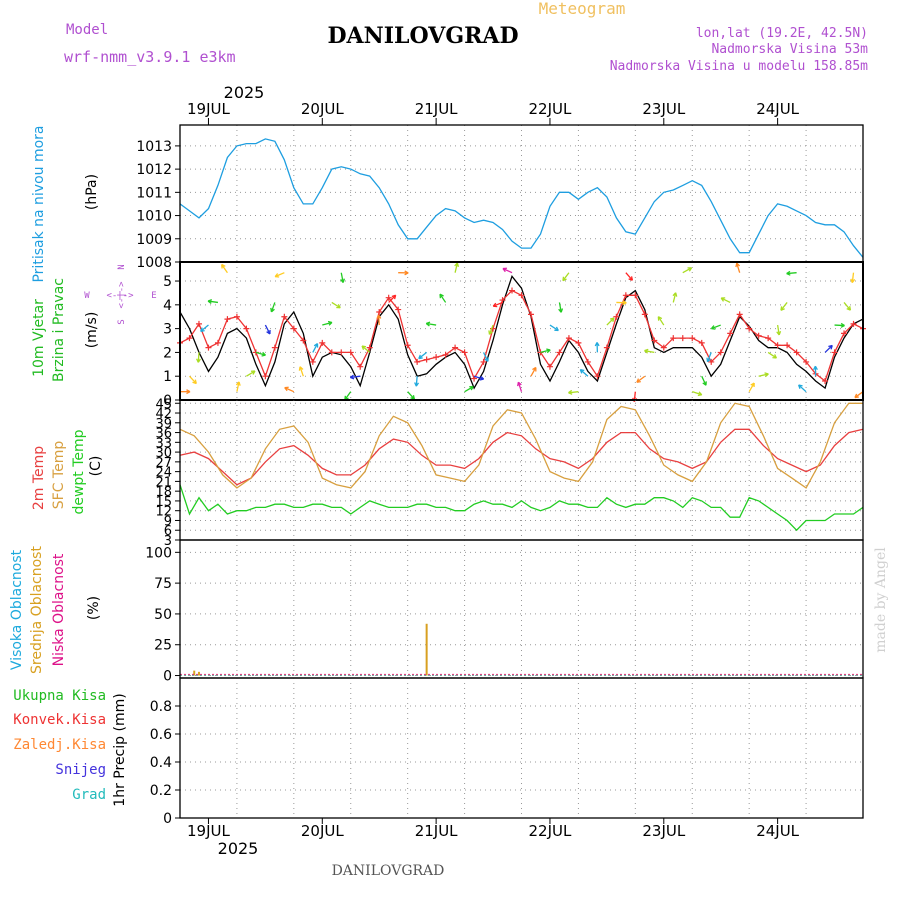 The height and width of the screenshot is (900, 900). I want to click on y-tick-label: 6, so click(168, 531).